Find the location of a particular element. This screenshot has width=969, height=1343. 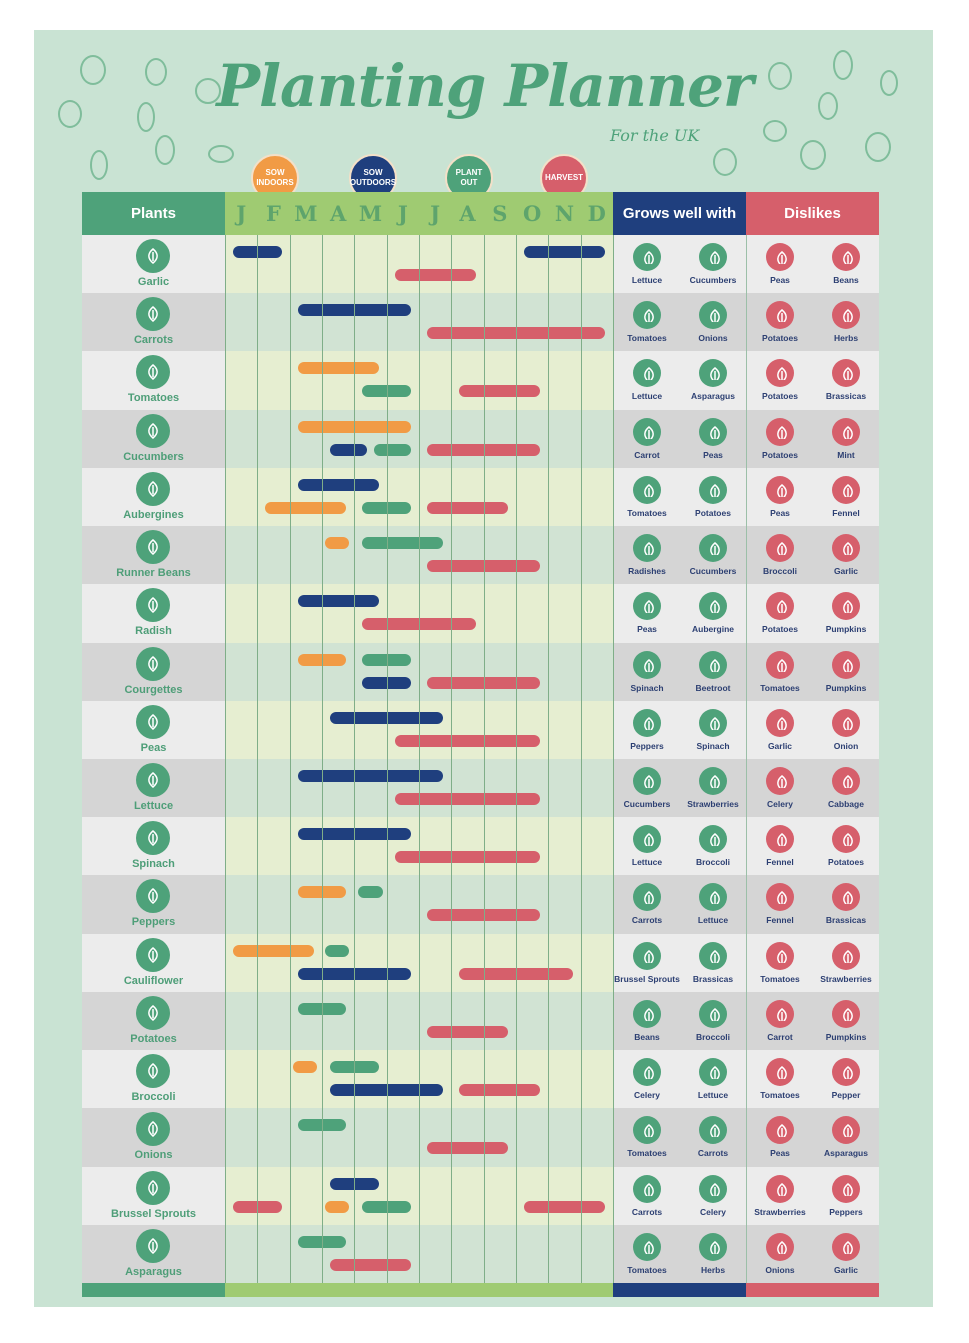

plant-cell: Peppers is located at coordinates (153, 904).